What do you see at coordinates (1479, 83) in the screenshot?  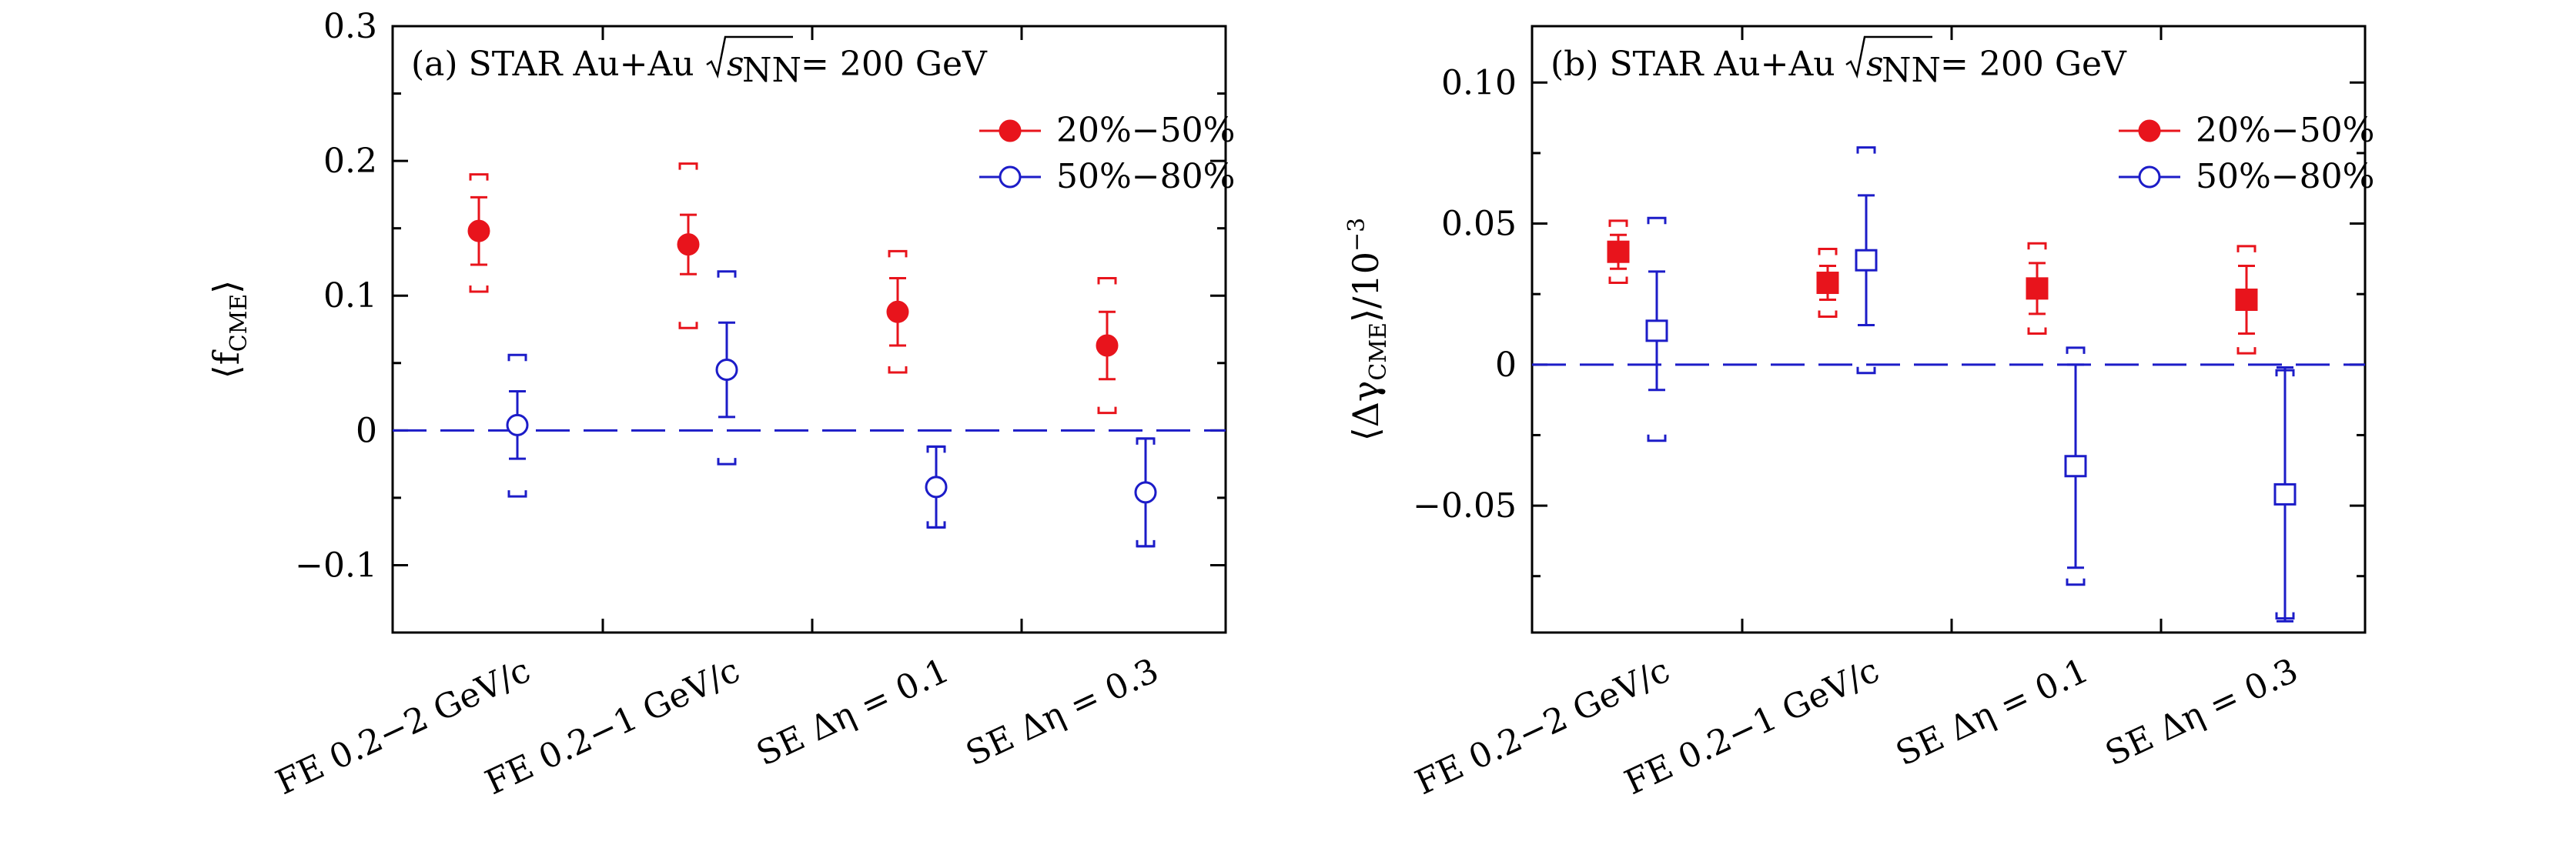 I see `y-tick-label: 0.10` at bounding box center [1479, 83].